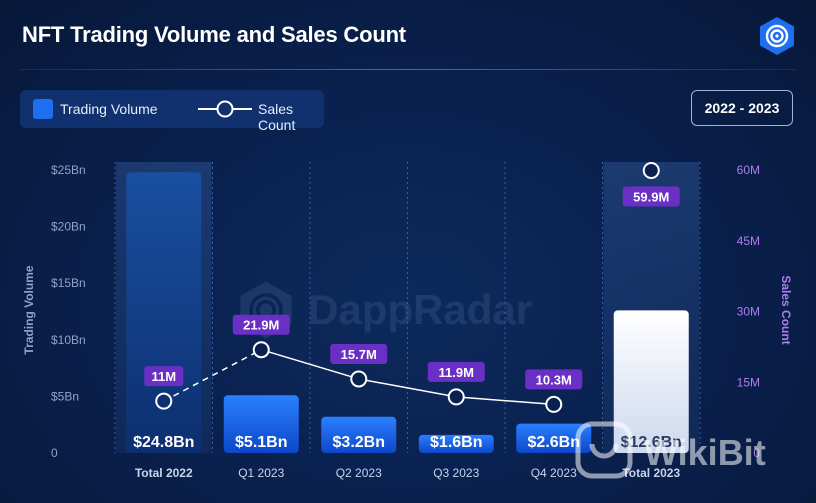  I want to click on legend-sales-count: Sales Count, so click(277, 117).